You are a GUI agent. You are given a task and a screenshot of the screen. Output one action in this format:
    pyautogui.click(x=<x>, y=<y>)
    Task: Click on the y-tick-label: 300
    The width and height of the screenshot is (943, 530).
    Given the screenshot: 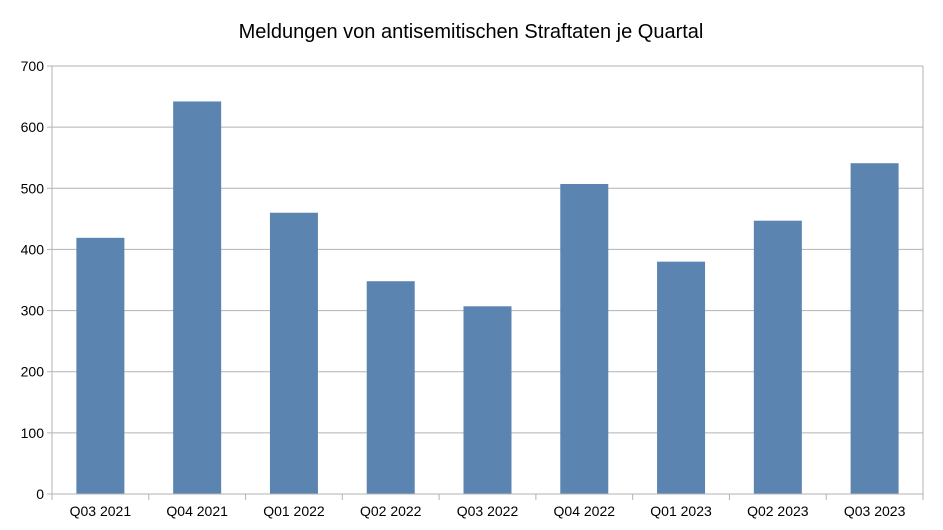 What is the action you would take?
    pyautogui.click(x=33, y=311)
    